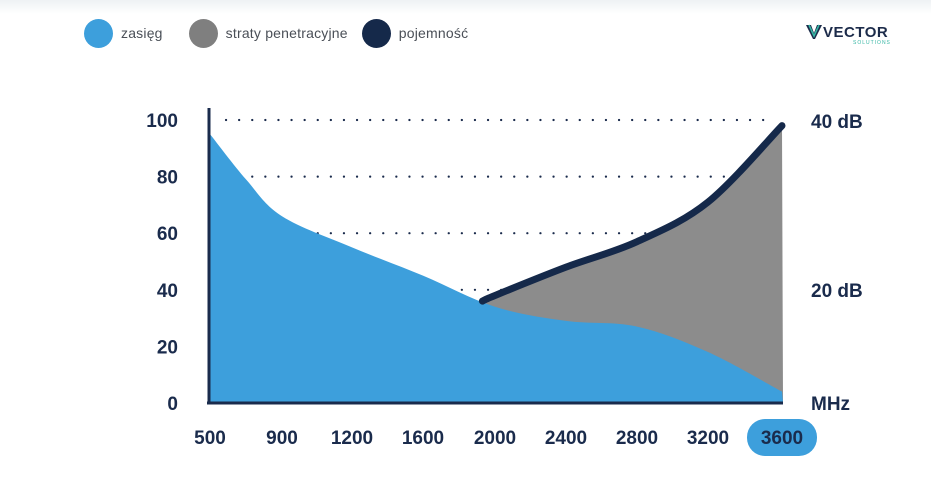  What do you see at coordinates (637, 438) in the screenshot?
I see `x-tick-label: 2800` at bounding box center [637, 438].